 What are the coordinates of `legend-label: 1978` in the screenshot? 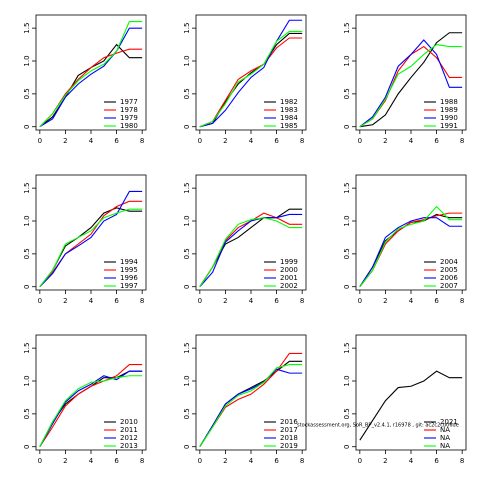 It's located at (129, 110).